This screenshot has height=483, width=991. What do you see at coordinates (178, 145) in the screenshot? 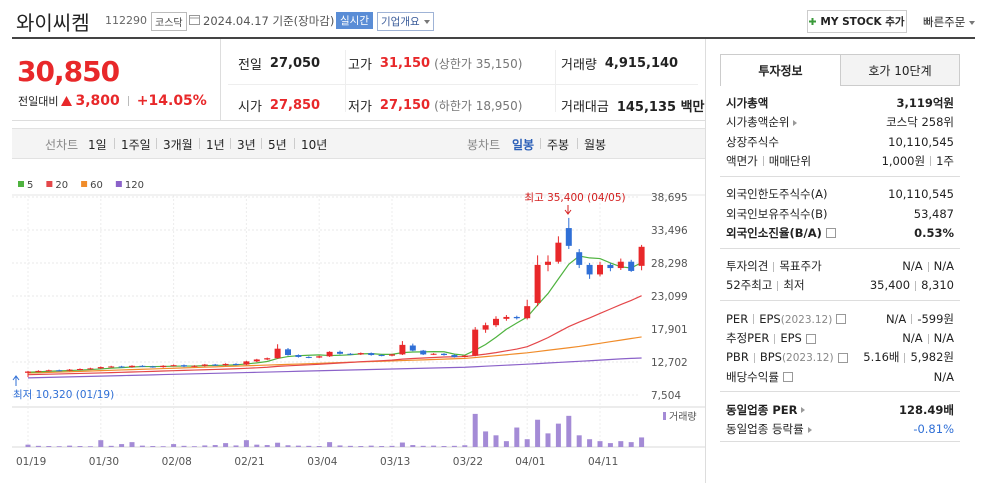
I see `period-tab: 3개월` at bounding box center [178, 145].